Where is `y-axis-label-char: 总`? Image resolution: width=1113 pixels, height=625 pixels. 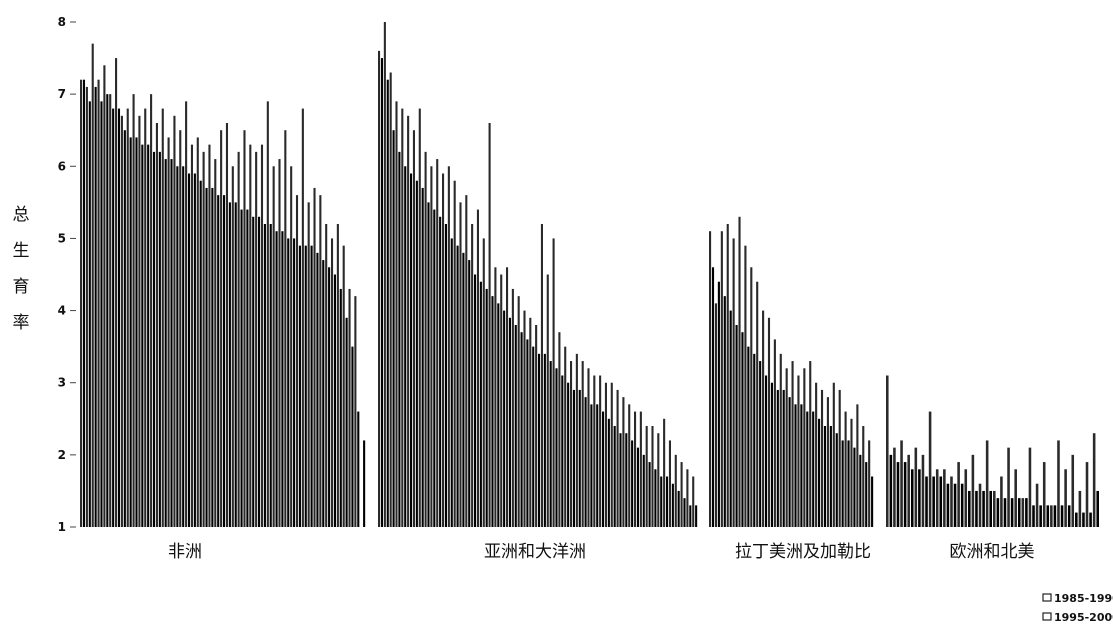
y-axis-label-char: 总 is located at coordinates (21, 215).